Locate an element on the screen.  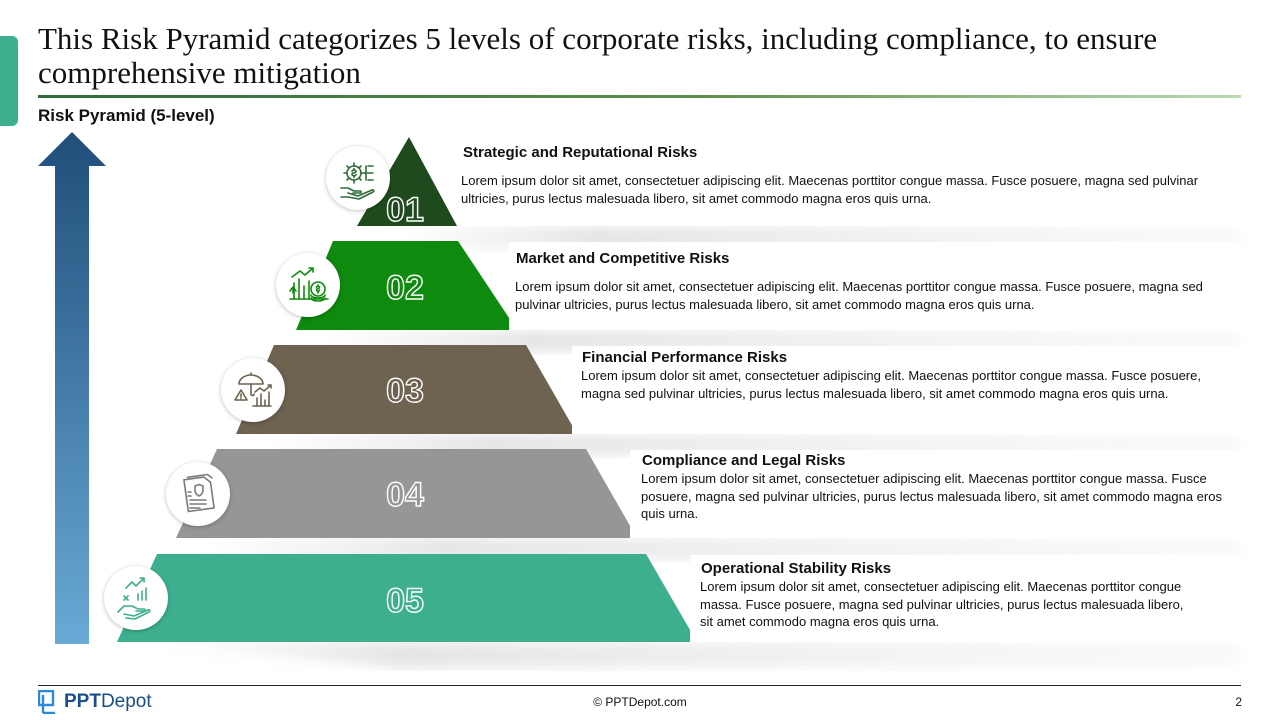
level-3-number: 03 is located at coordinates (405, 391).